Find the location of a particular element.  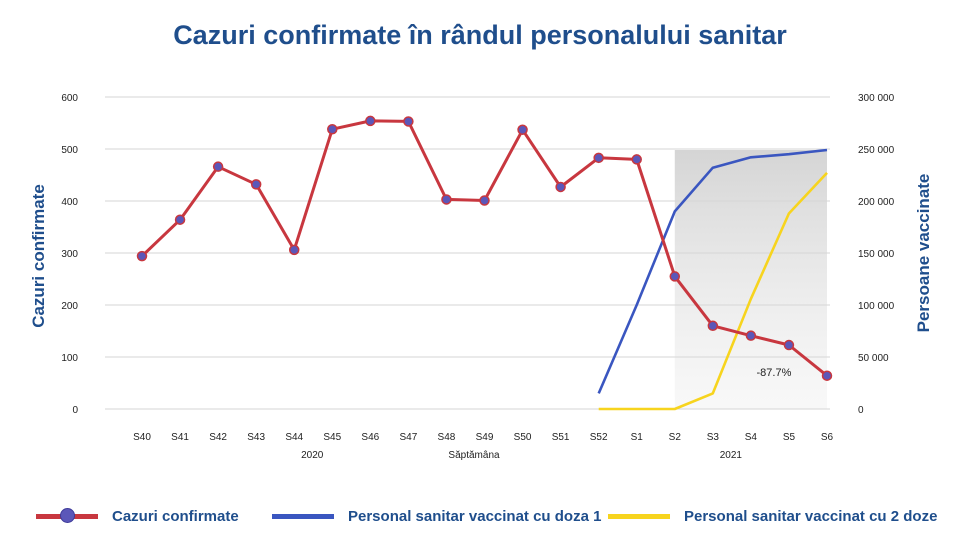

legend-label-doza1: Personal sanitar vaccinat cu doza 1 is located at coordinates (475, 516).